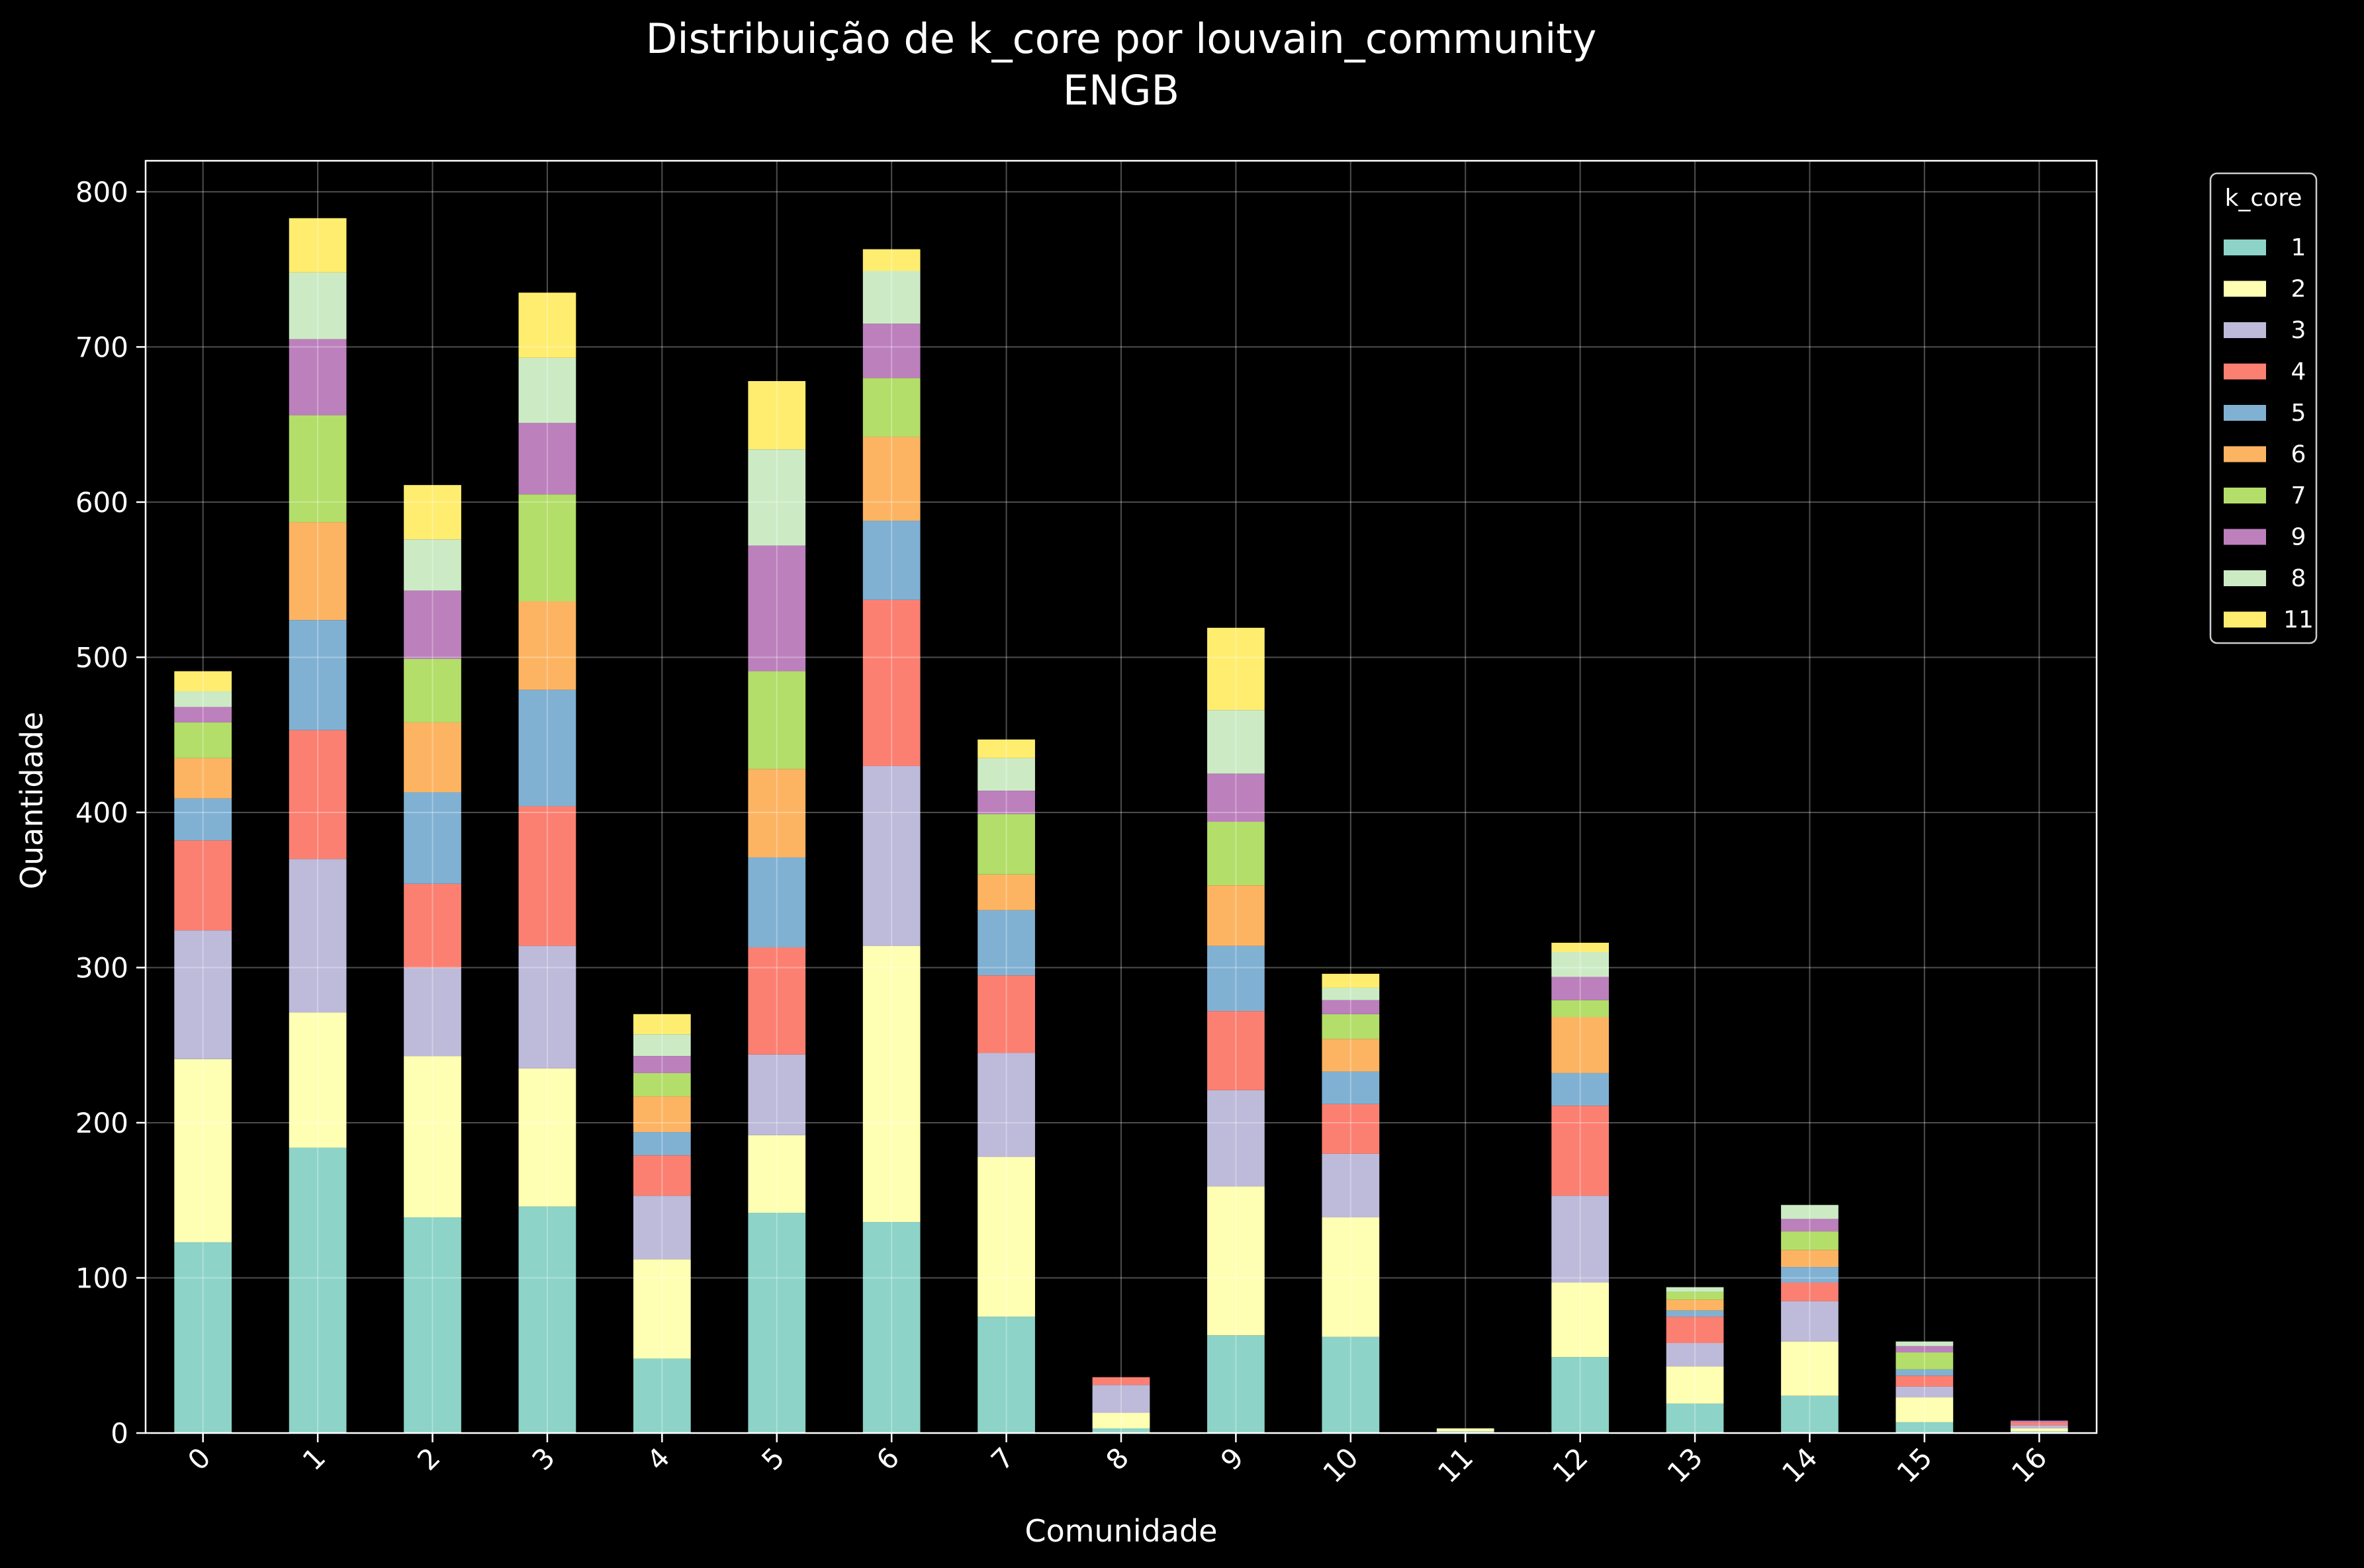 The height and width of the screenshot is (1568, 2364). What do you see at coordinates (2298, 538) in the screenshot?
I see `legend-label-9: 9` at bounding box center [2298, 538].